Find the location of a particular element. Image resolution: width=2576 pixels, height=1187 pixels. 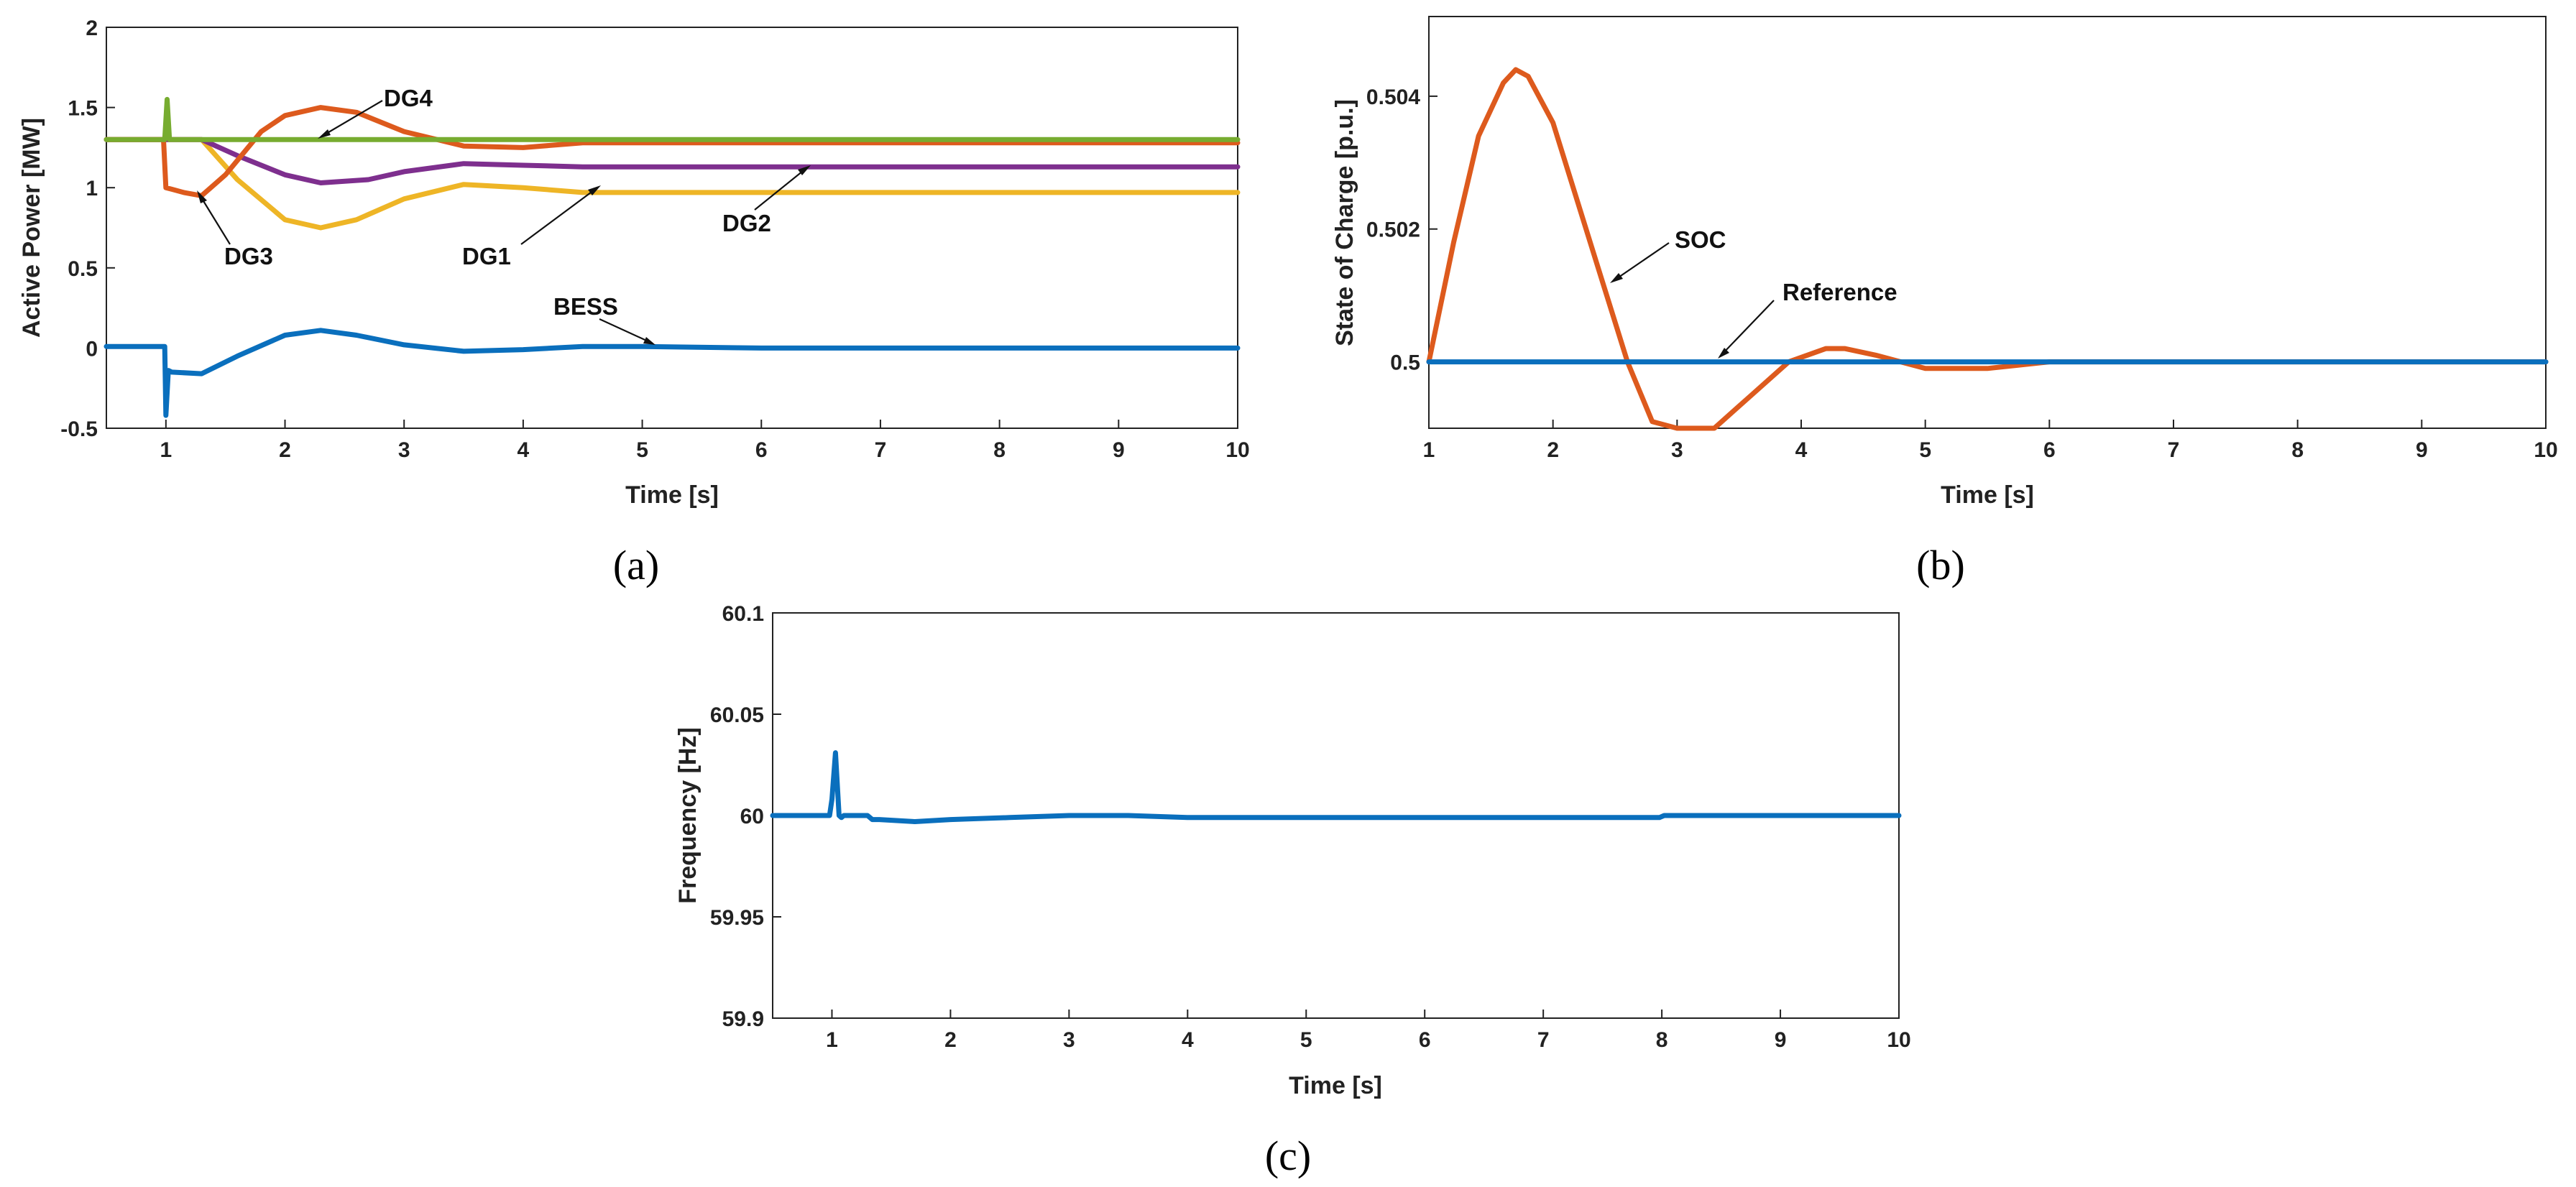

chart-a-series-bess is located at coordinates (672, 373).